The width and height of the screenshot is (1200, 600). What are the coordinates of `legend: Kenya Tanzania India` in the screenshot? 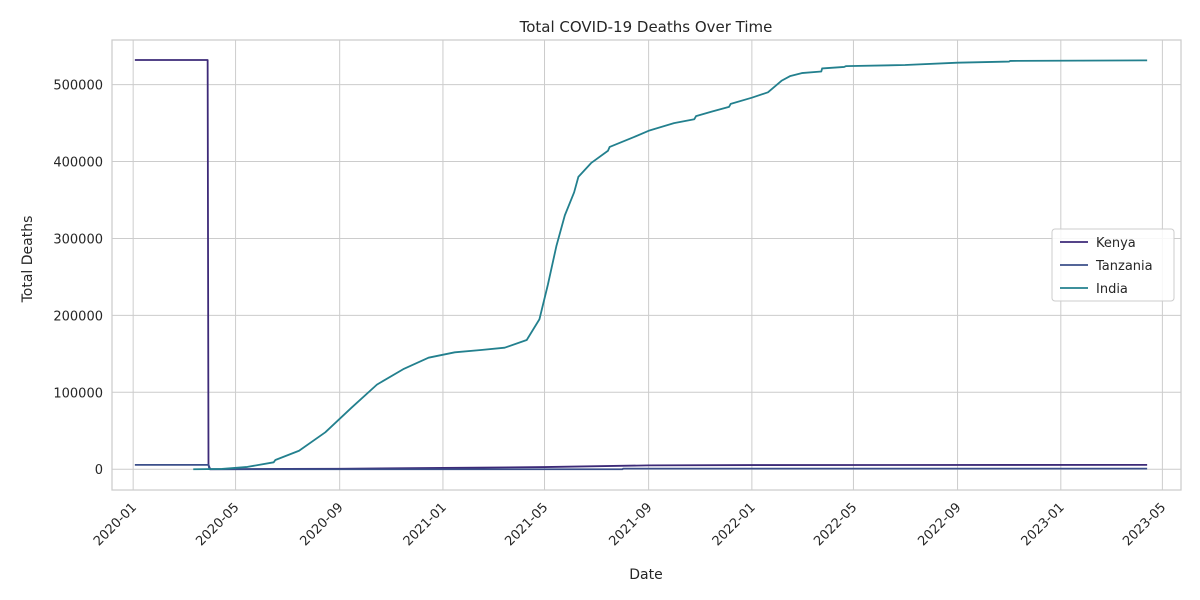 It's located at (1113, 265).